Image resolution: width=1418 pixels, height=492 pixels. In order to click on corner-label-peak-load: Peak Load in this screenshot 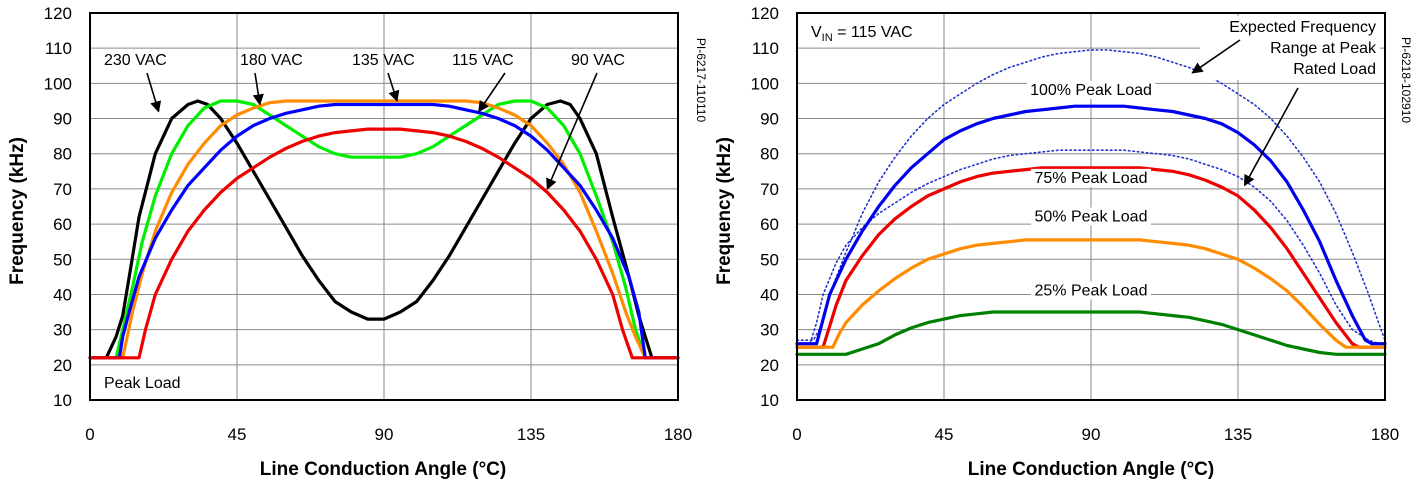, I will do `click(142, 383)`.